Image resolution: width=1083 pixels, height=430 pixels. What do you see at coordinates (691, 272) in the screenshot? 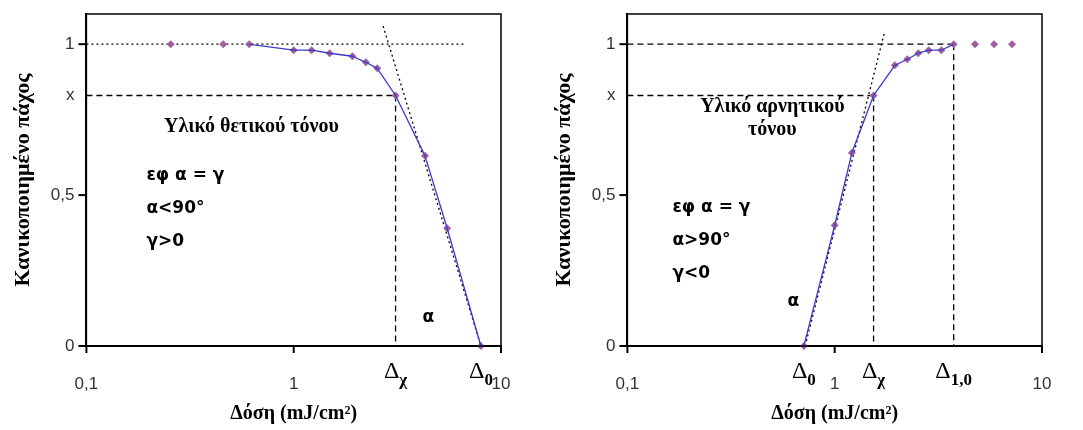
I see `annotation: γ<0` at bounding box center [691, 272].